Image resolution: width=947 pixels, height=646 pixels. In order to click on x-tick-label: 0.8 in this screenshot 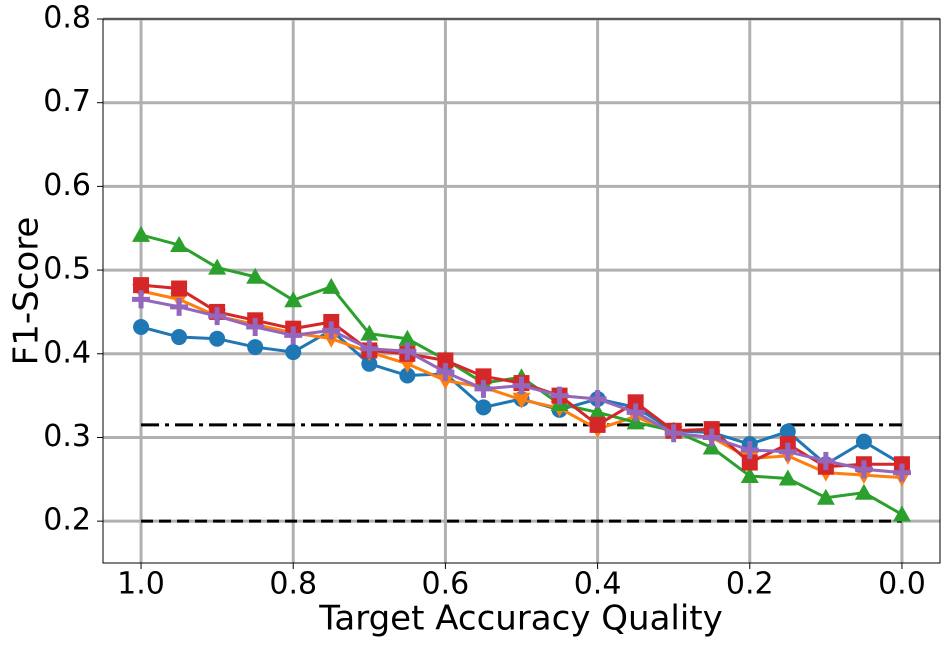, I will do `click(293, 584)`.